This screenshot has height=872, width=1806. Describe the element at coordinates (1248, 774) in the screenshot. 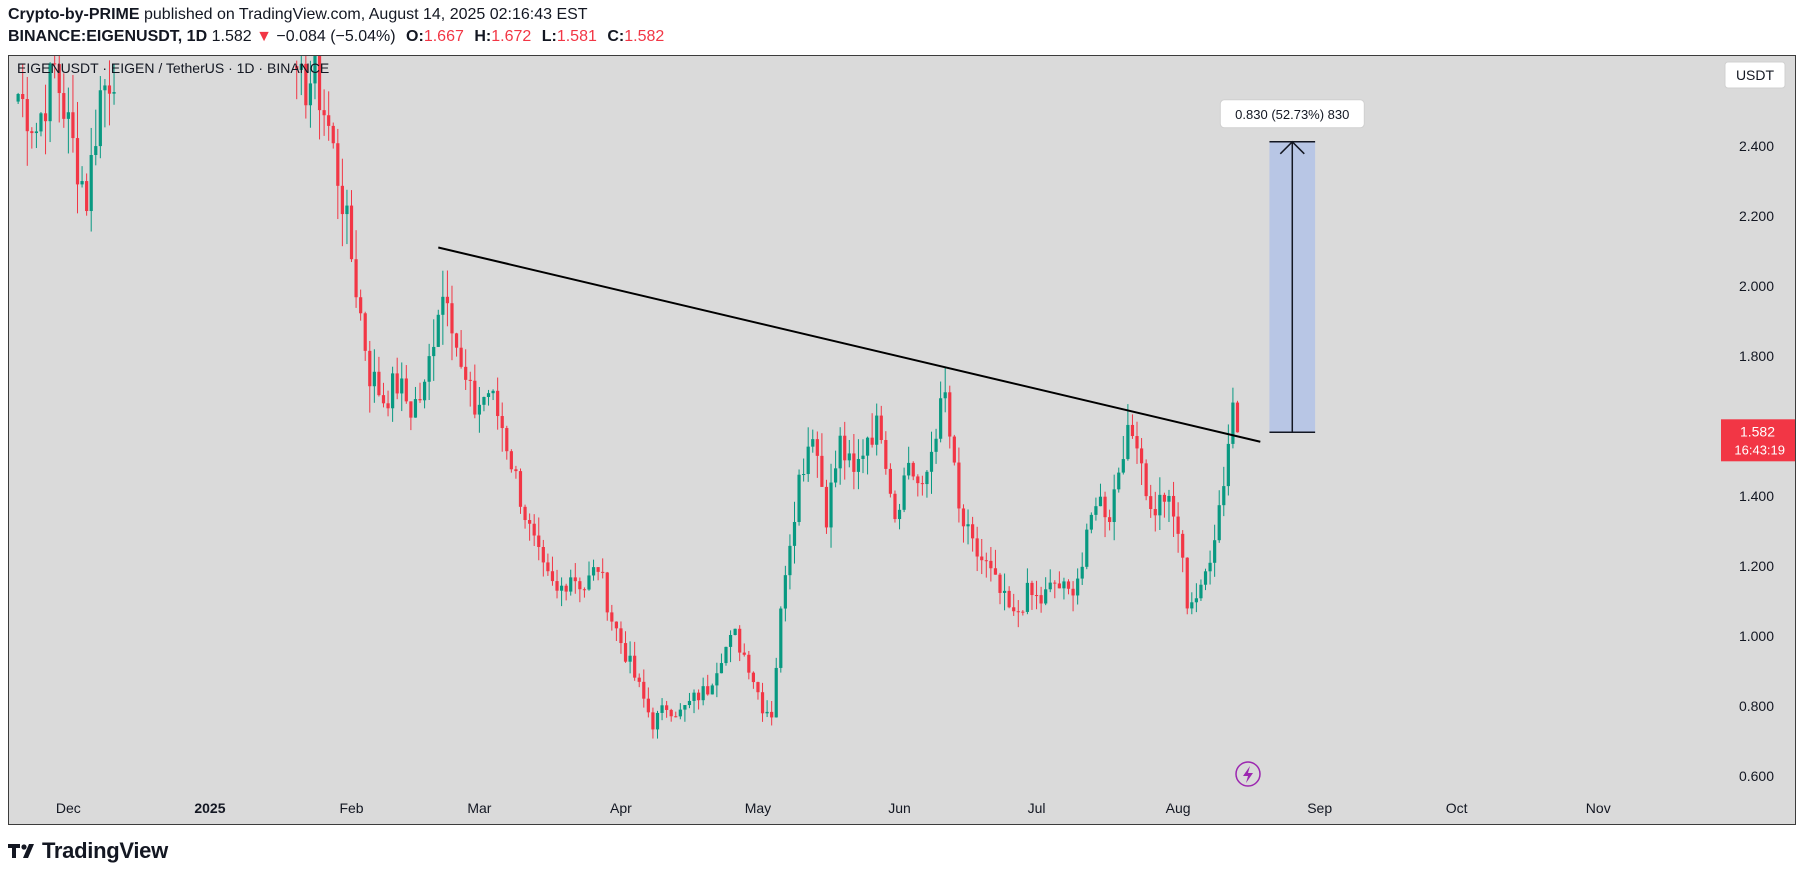

I see `lightning-icon-ring` at that location.